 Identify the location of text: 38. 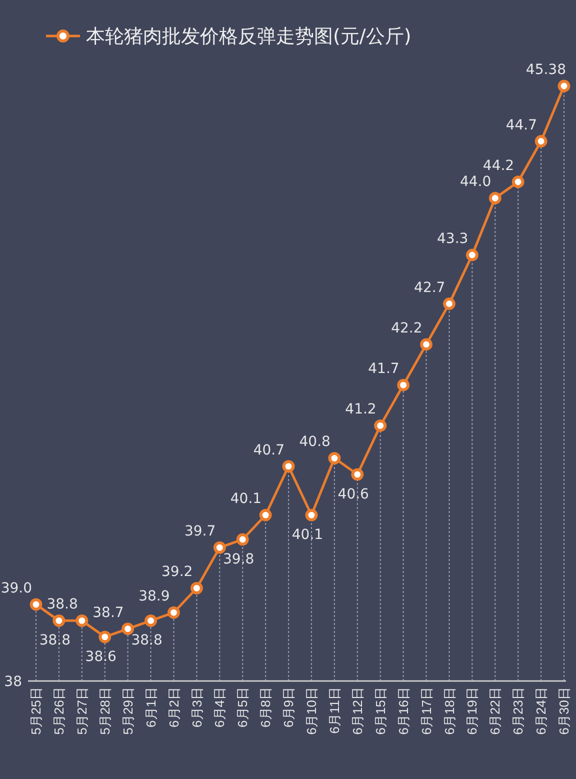
(13, 682).